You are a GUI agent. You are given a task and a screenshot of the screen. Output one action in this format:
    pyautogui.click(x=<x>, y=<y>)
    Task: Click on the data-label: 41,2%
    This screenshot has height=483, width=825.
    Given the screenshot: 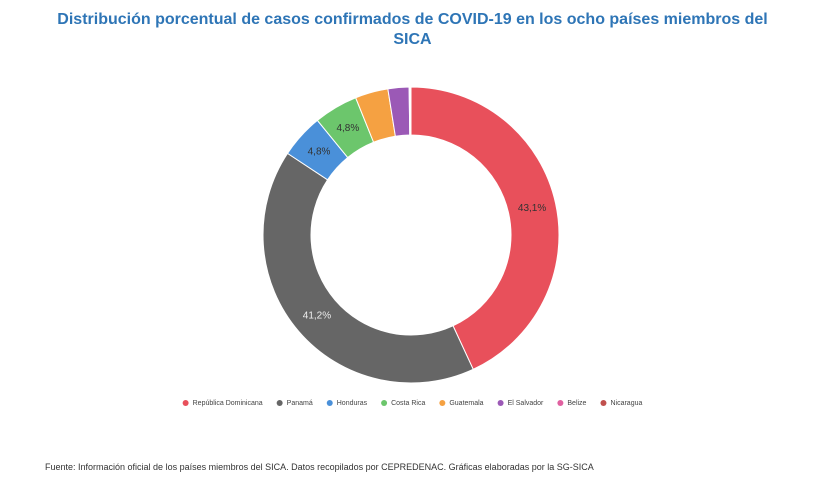 What is the action you would take?
    pyautogui.click(x=317, y=315)
    